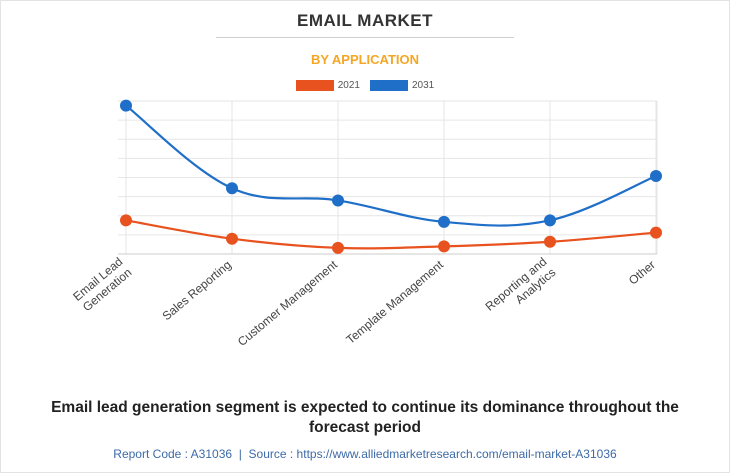 The image size is (730, 473). What do you see at coordinates (173, 454) in the screenshot?
I see `report-code: Report Code : A31036` at bounding box center [173, 454].